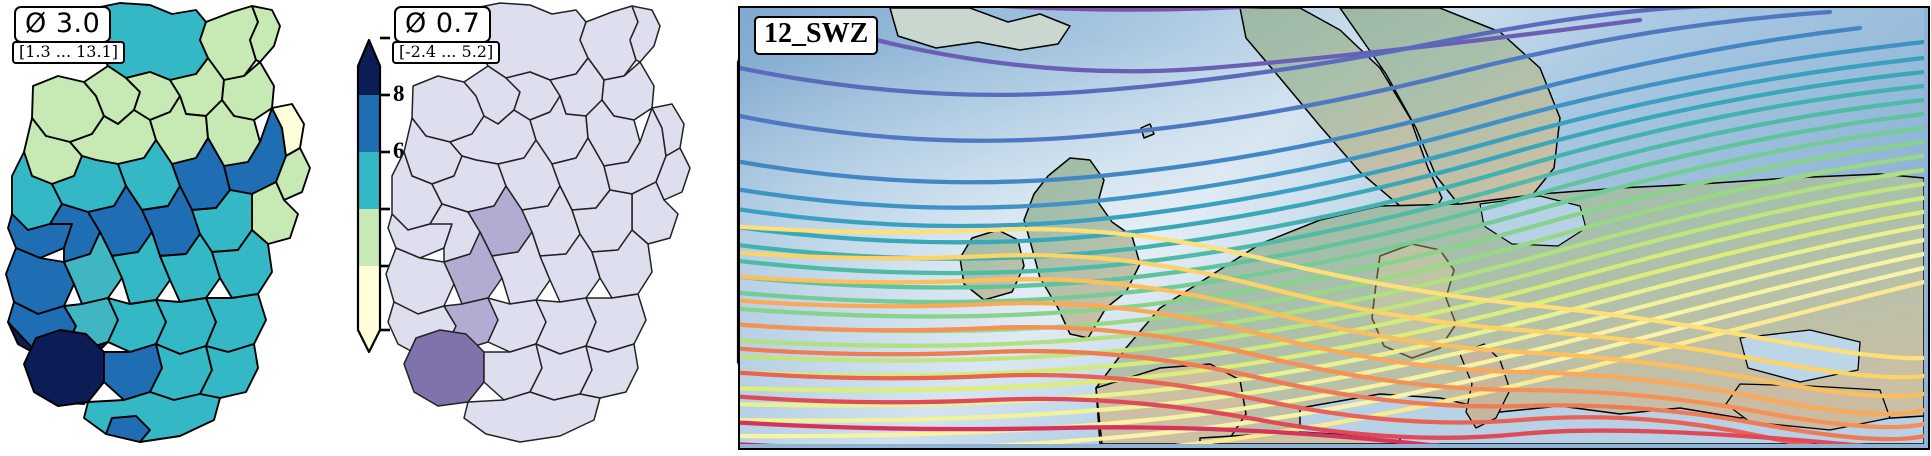  What do you see at coordinates (373, 195) in the screenshot?
I see `colorbar-left-svg` at bounding box center [373, 195].